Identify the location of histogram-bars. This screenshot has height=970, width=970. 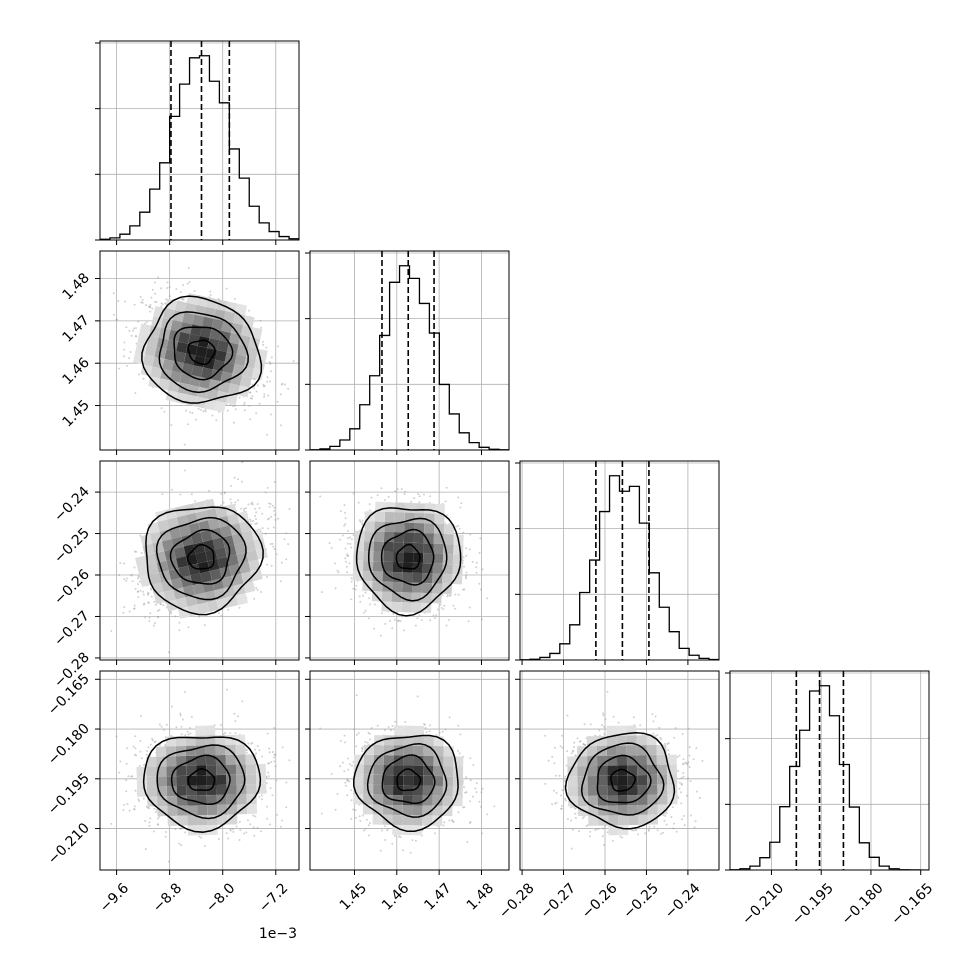
(199, 147).